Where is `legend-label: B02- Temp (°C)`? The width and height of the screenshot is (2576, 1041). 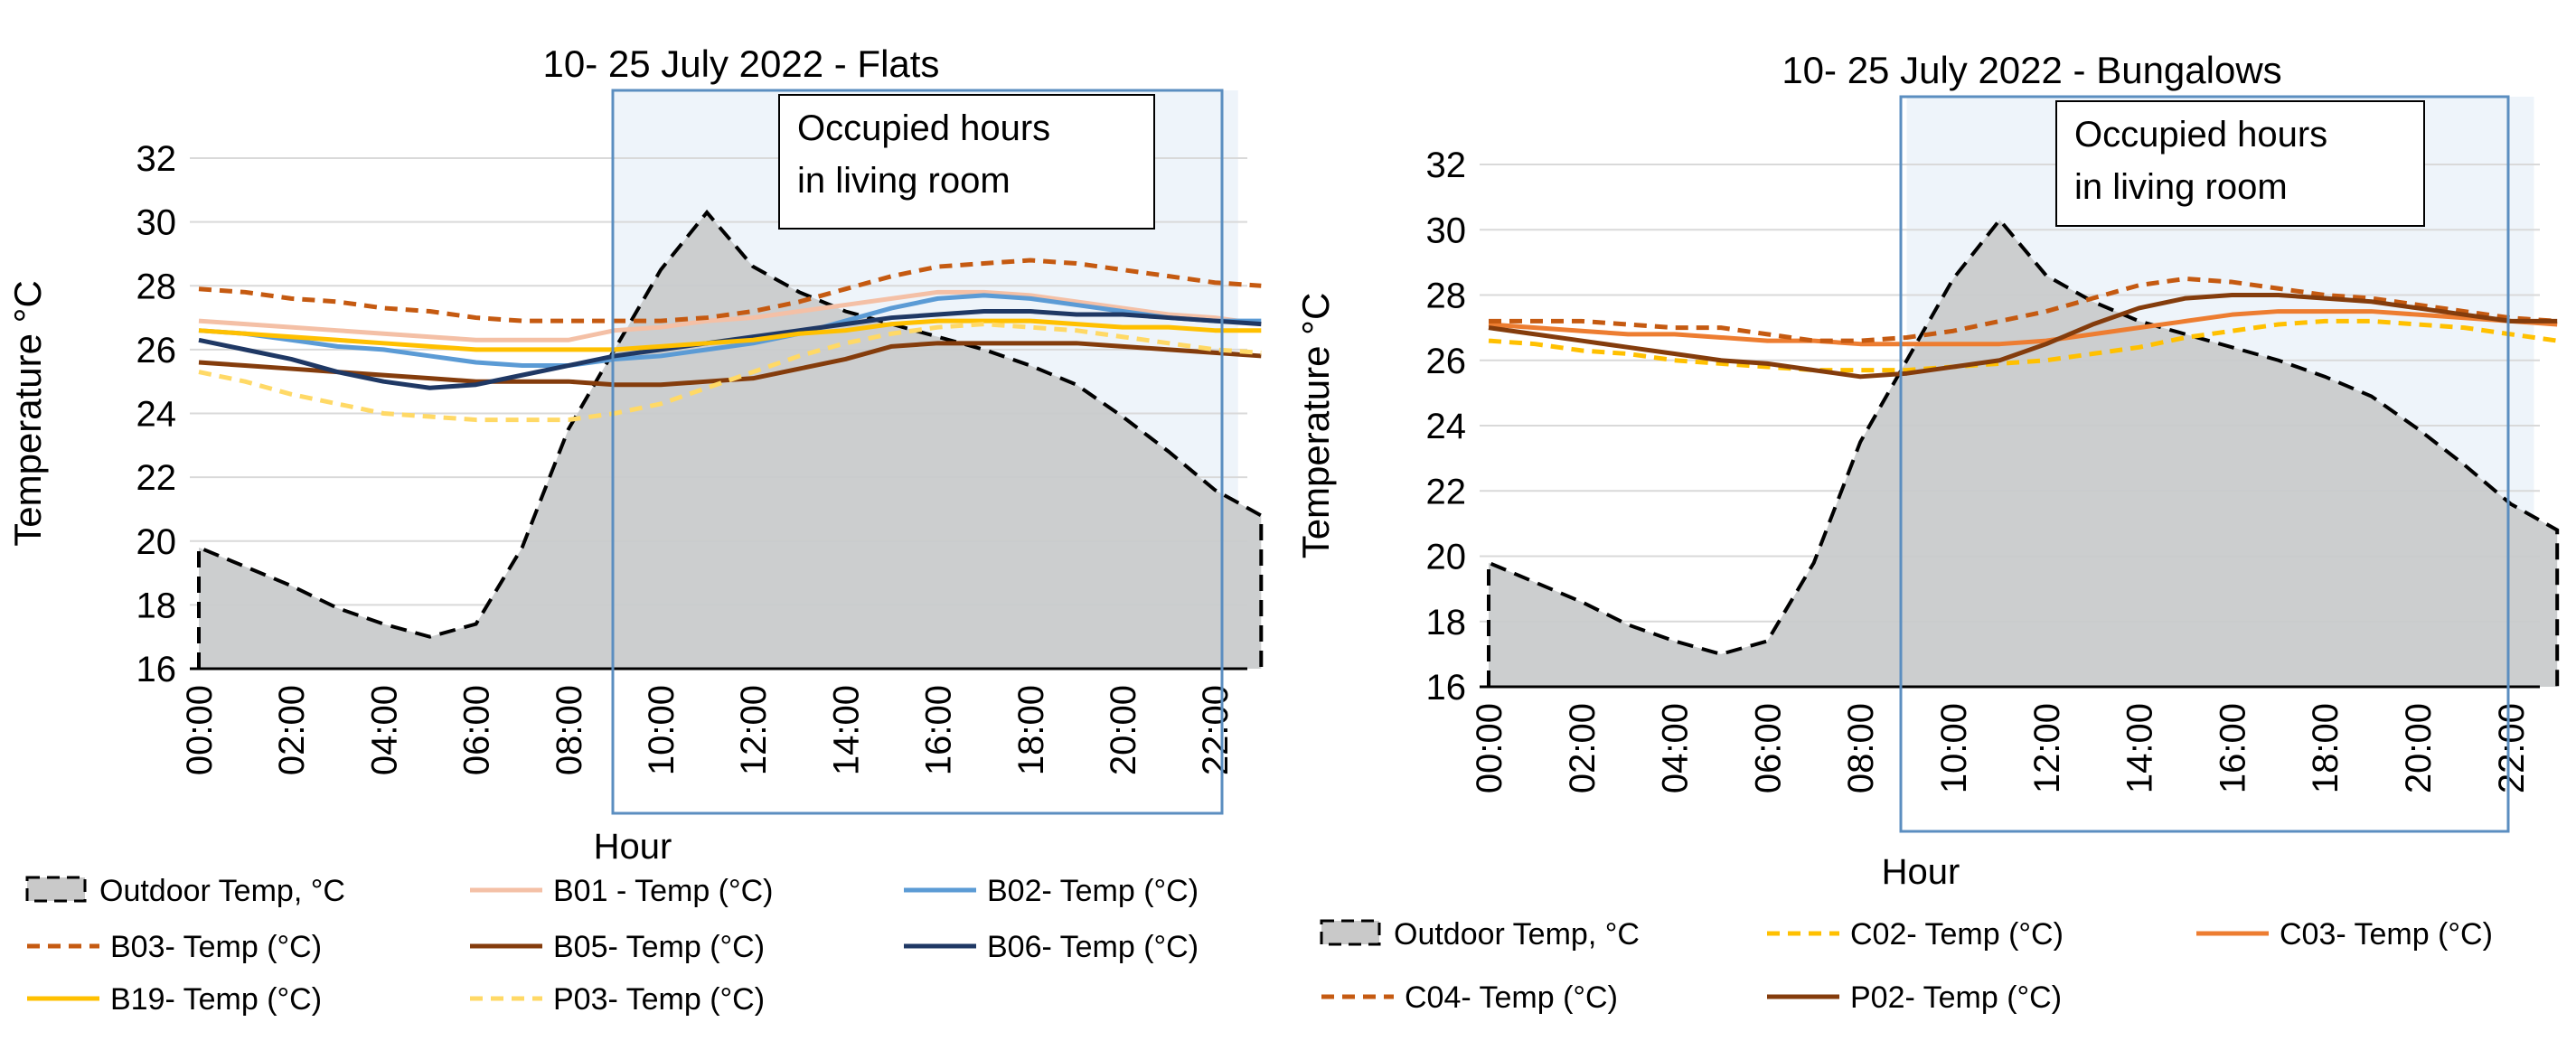
legend-label: B02- Temp (°C) is located at coordinates (1093, 891).